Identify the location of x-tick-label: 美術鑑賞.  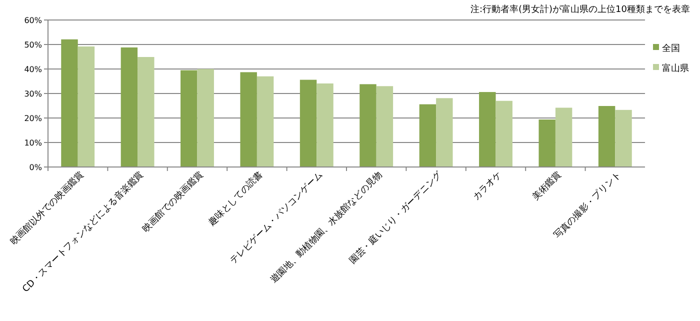
(547, 186).